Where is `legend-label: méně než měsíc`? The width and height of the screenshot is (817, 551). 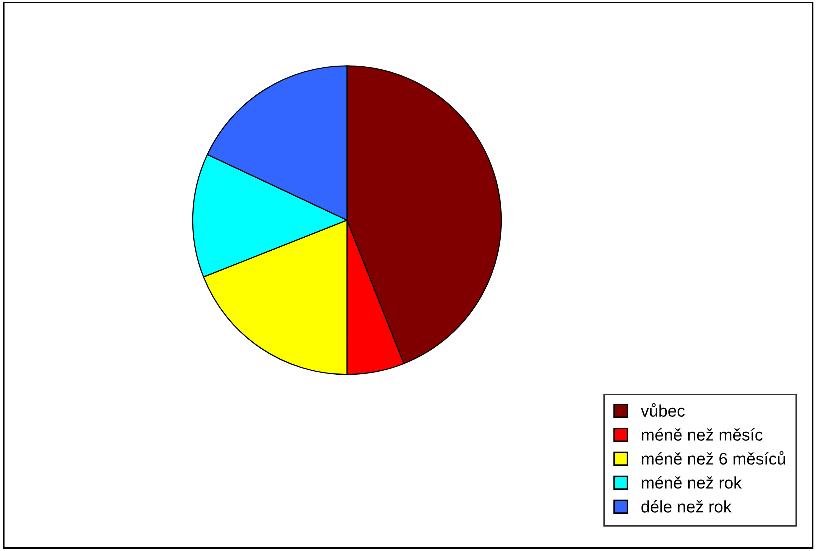
legend-label: méně než měsíc is located at coordinates (702, 434).